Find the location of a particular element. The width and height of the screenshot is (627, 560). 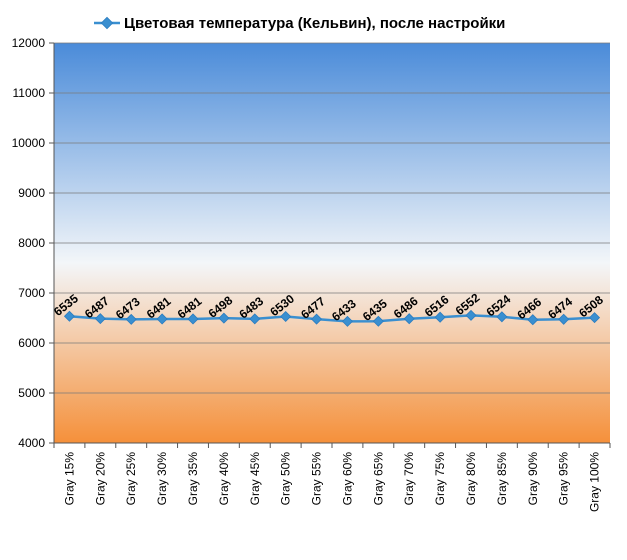

y-tick-label: 11000 is located at coordinates (29, 93).